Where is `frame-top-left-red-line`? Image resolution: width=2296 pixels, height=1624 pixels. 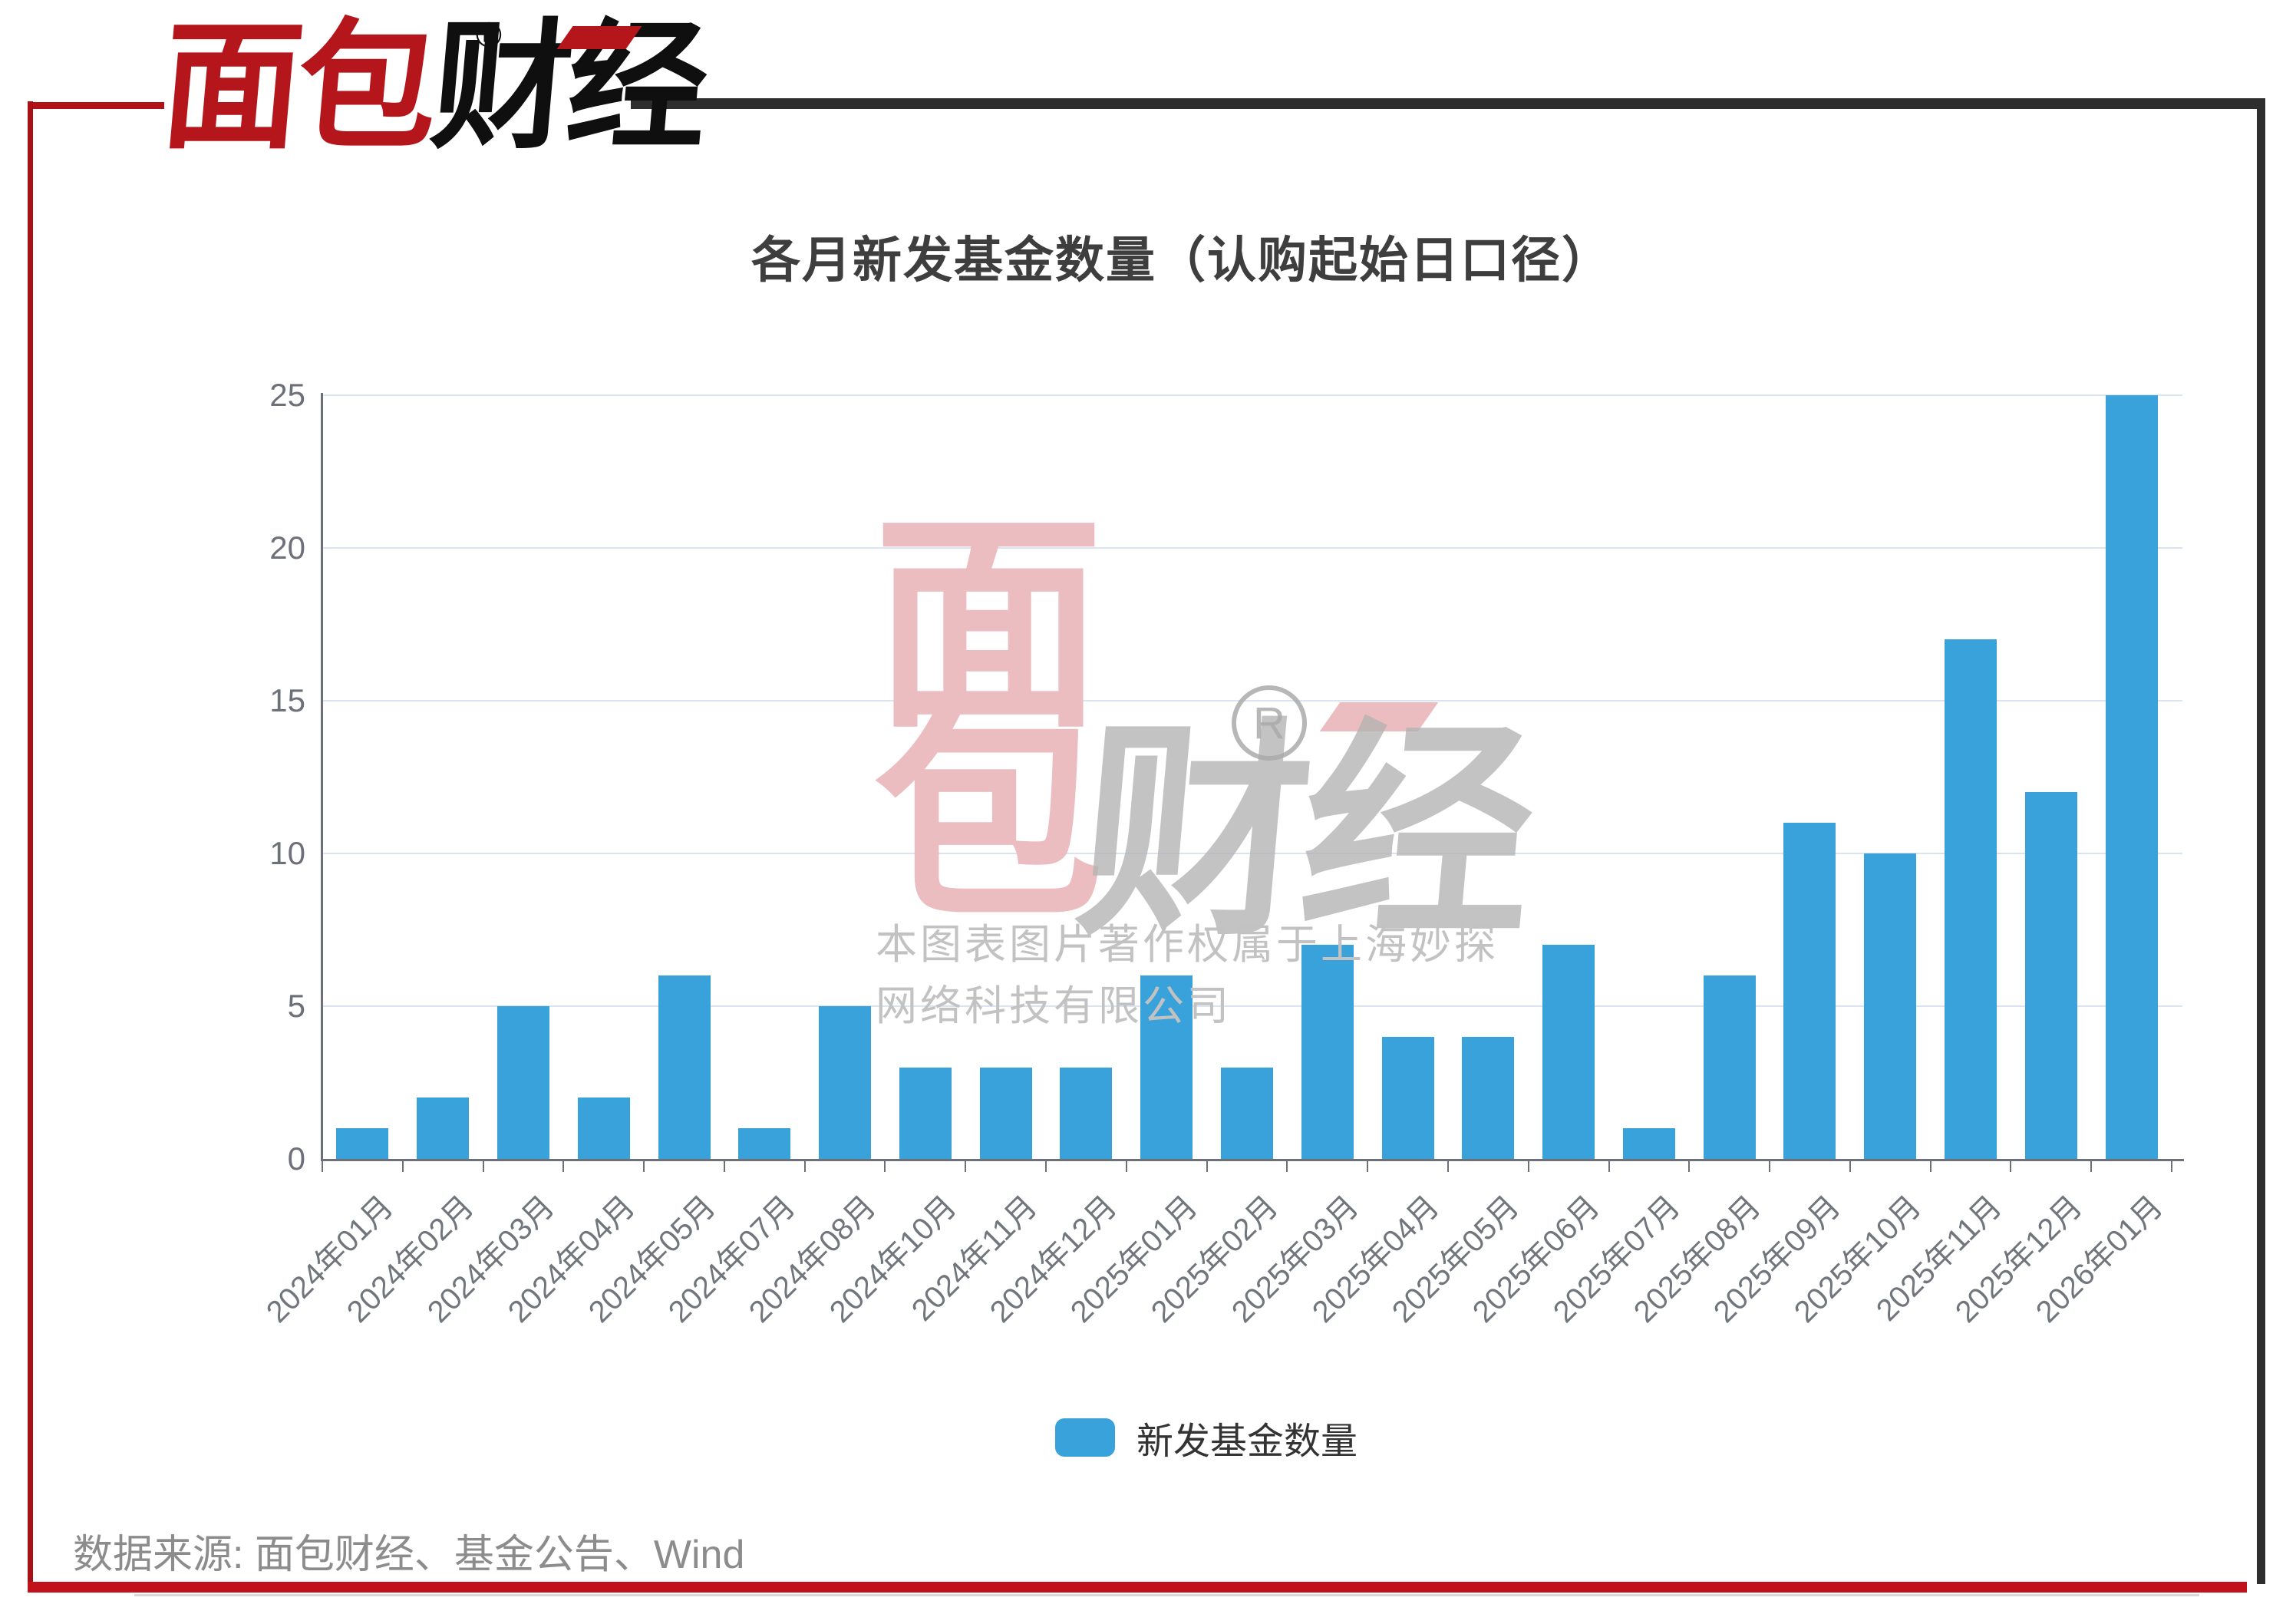
frame-top-left-red-line is located at coordinates (96, 106).